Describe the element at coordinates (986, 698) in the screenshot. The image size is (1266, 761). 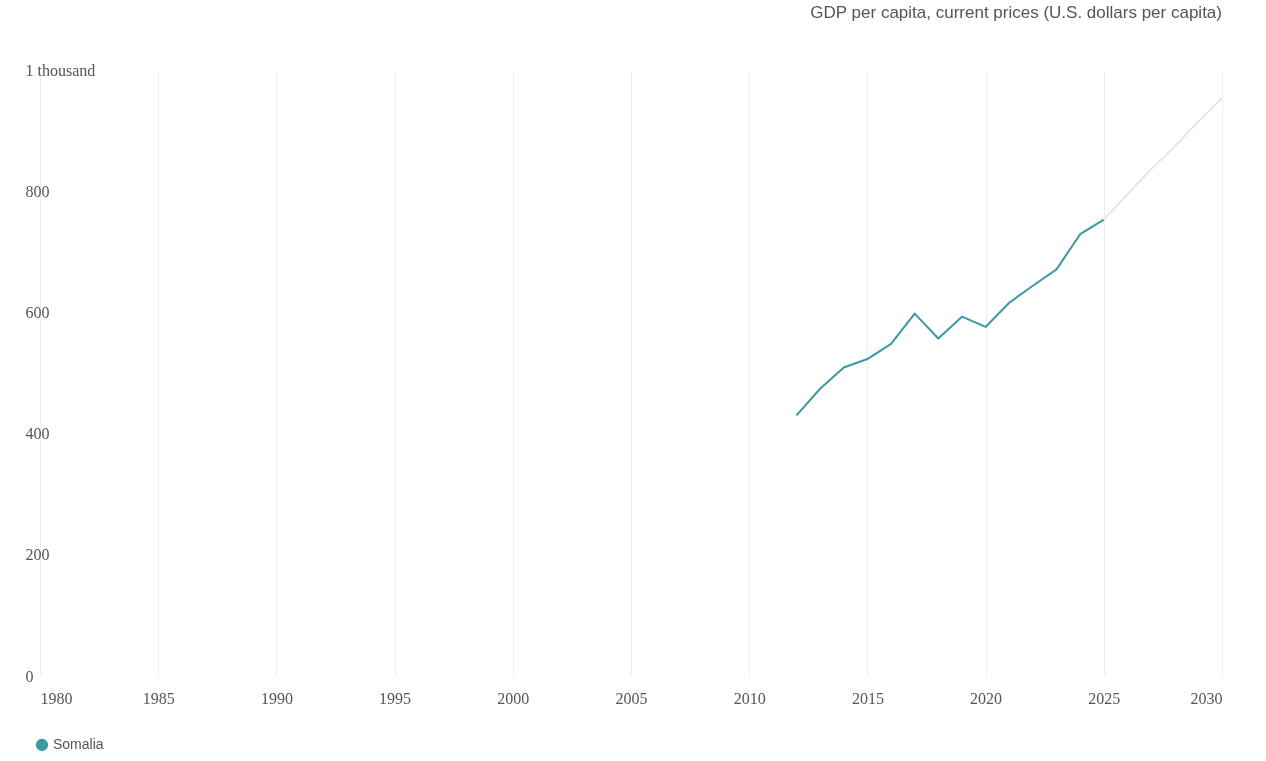
I see `x-tick-label: 2020` at that location.